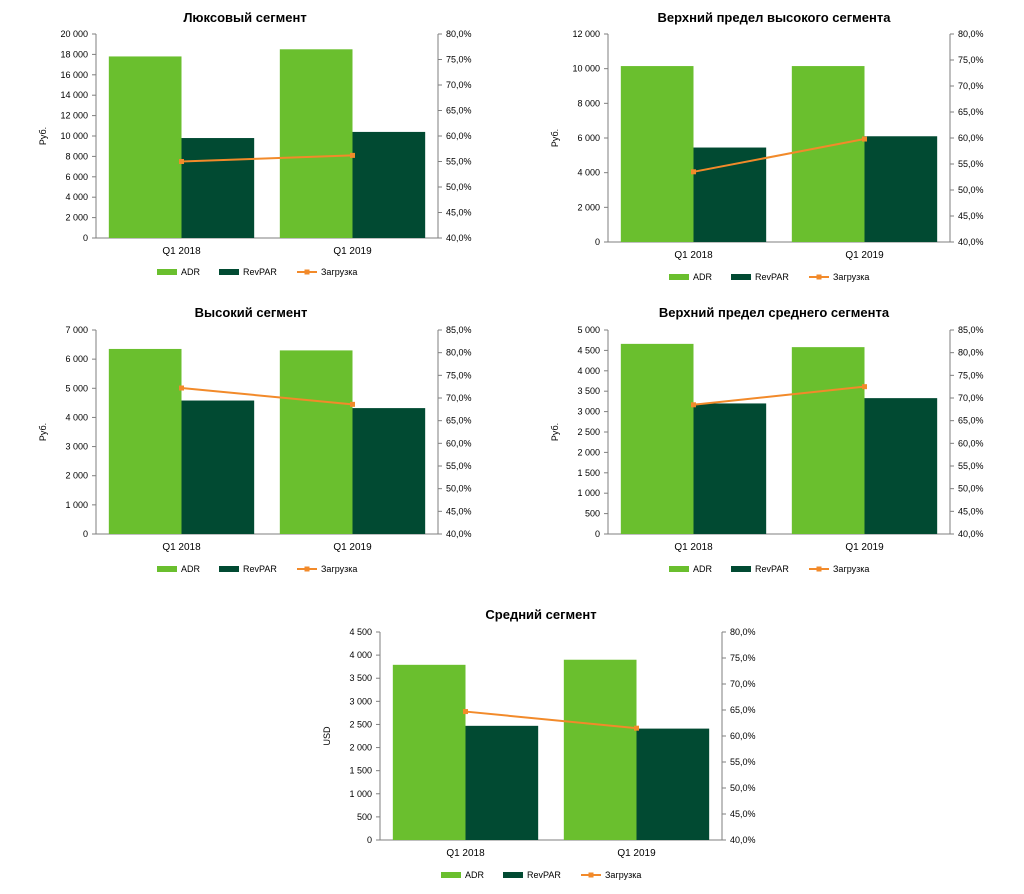  Describe the element at coordinates (352, 251) in the screenshot. I see `x-category-label: Q1 2019` at that location.